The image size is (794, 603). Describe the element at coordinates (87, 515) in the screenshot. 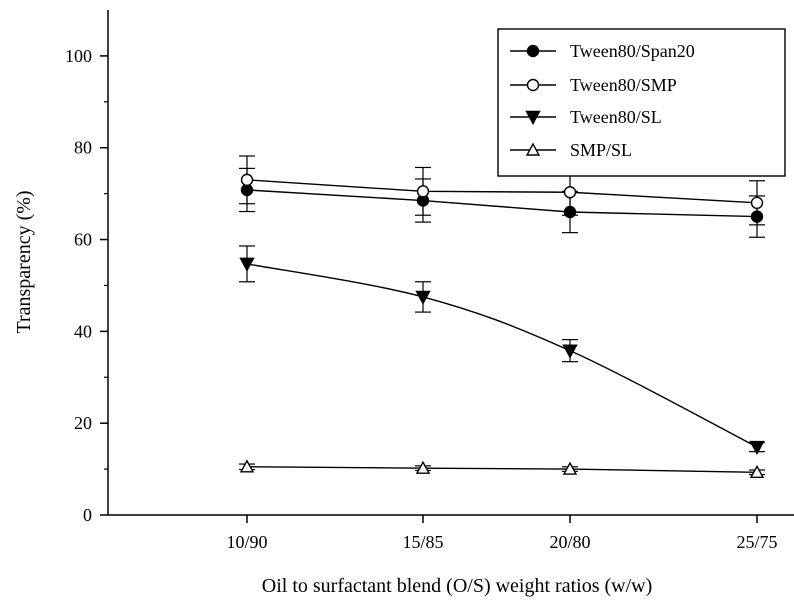

I see `y-tick-label: 0` at that location.